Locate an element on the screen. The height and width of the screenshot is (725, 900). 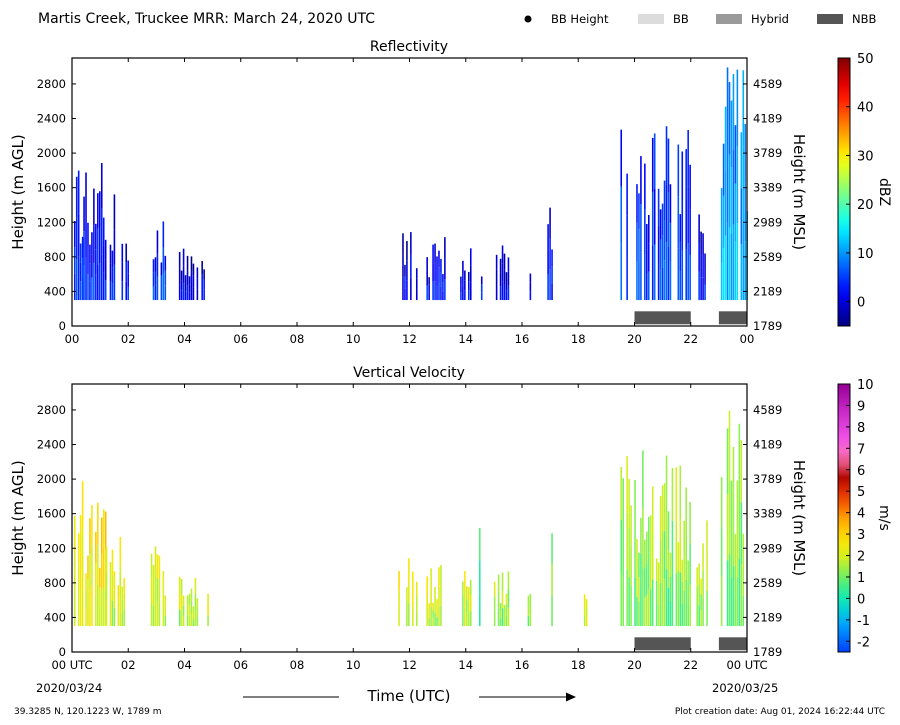
ms-colorbar is located at coordinates (844, 518).